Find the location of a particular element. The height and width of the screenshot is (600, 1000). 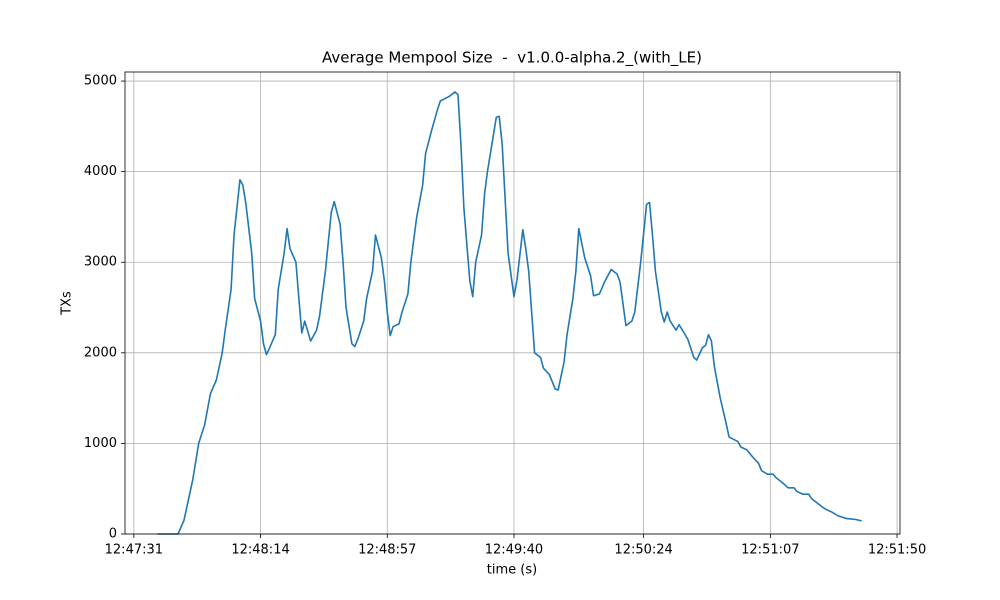

x-tick-label: 12:50:24 is located at coordinates (643, 550).